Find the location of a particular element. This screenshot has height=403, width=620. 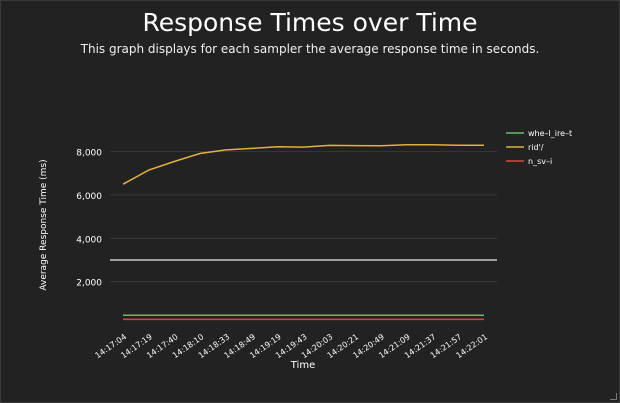

y-tick-label: 6,000 is located at coordinates (89, 197).